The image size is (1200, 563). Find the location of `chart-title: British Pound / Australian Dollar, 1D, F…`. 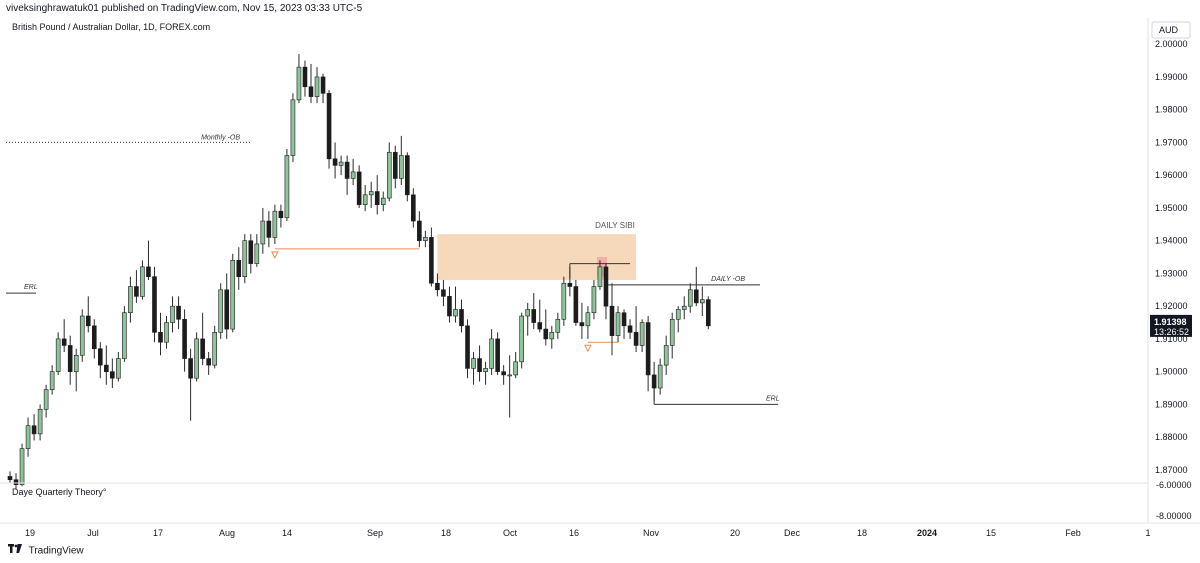

chart-title: British Pound / Australian Dollar, 1D, F… is located at coordinates (111, 27).